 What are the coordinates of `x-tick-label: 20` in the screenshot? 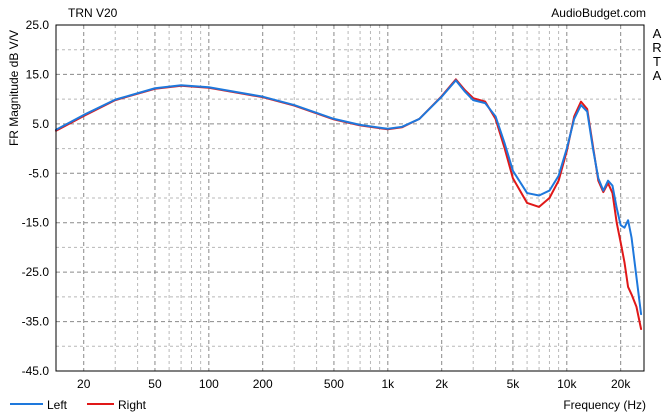 It's located at (84, 384).